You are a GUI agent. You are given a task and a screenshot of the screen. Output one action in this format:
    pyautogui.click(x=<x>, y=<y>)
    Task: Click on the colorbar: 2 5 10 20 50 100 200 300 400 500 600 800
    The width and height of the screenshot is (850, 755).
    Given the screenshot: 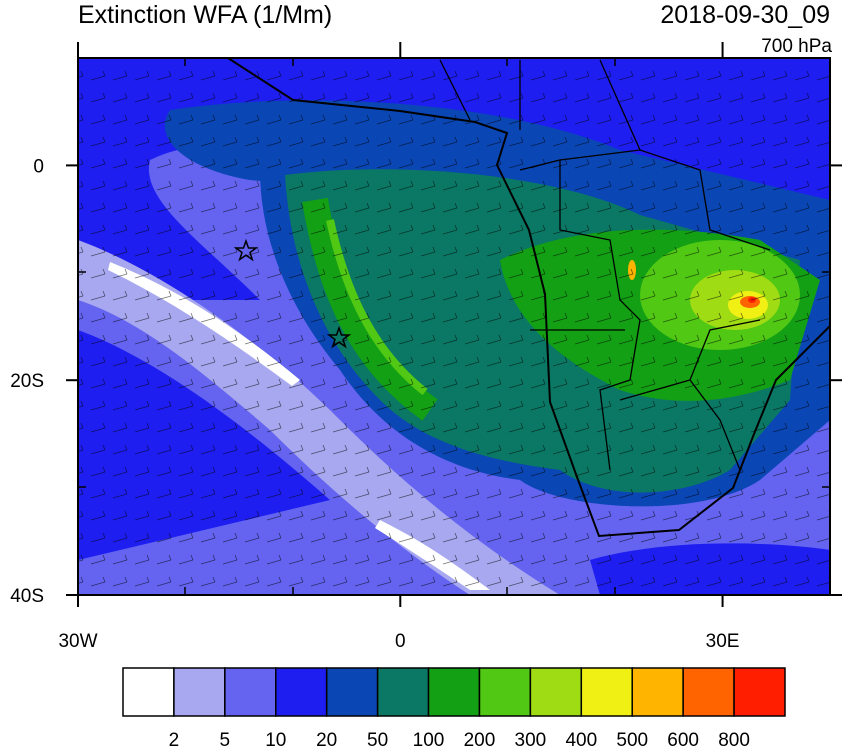 What is the action you would take?
    pyautogui.click(x=454, y=709)
    